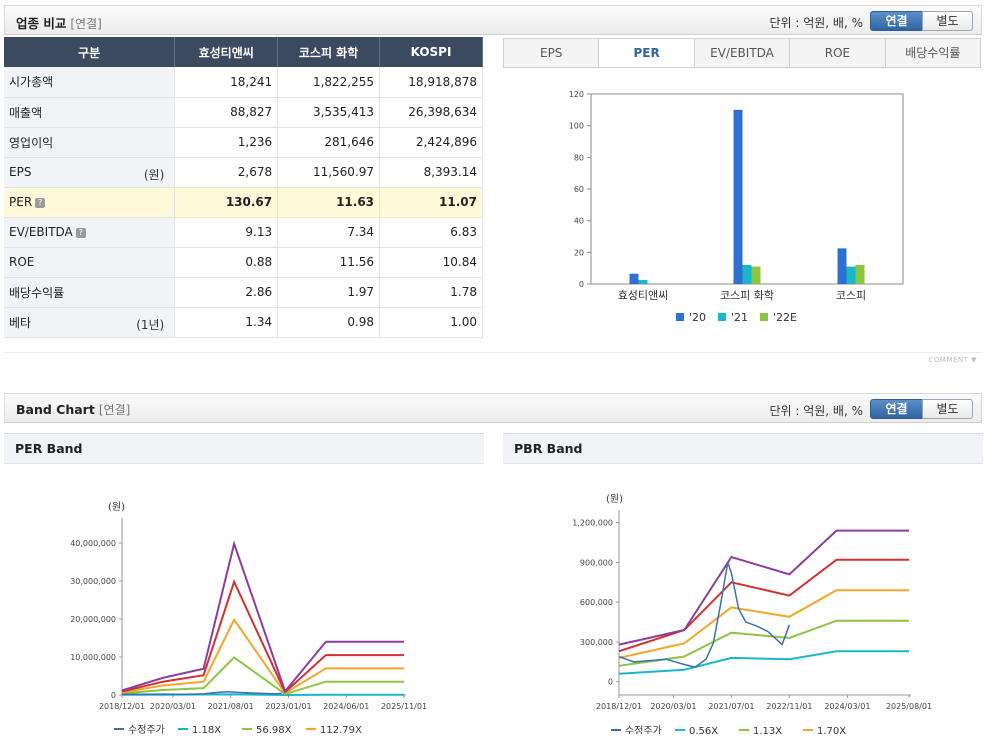 Image resolution: width=985 pixels, height=740 pixels. What do you see at coordinates (243, 292) in the screenshot?
I see `table-row: 배당수익률 2.86 1.97 1.78` at bounding box center [243, 292].